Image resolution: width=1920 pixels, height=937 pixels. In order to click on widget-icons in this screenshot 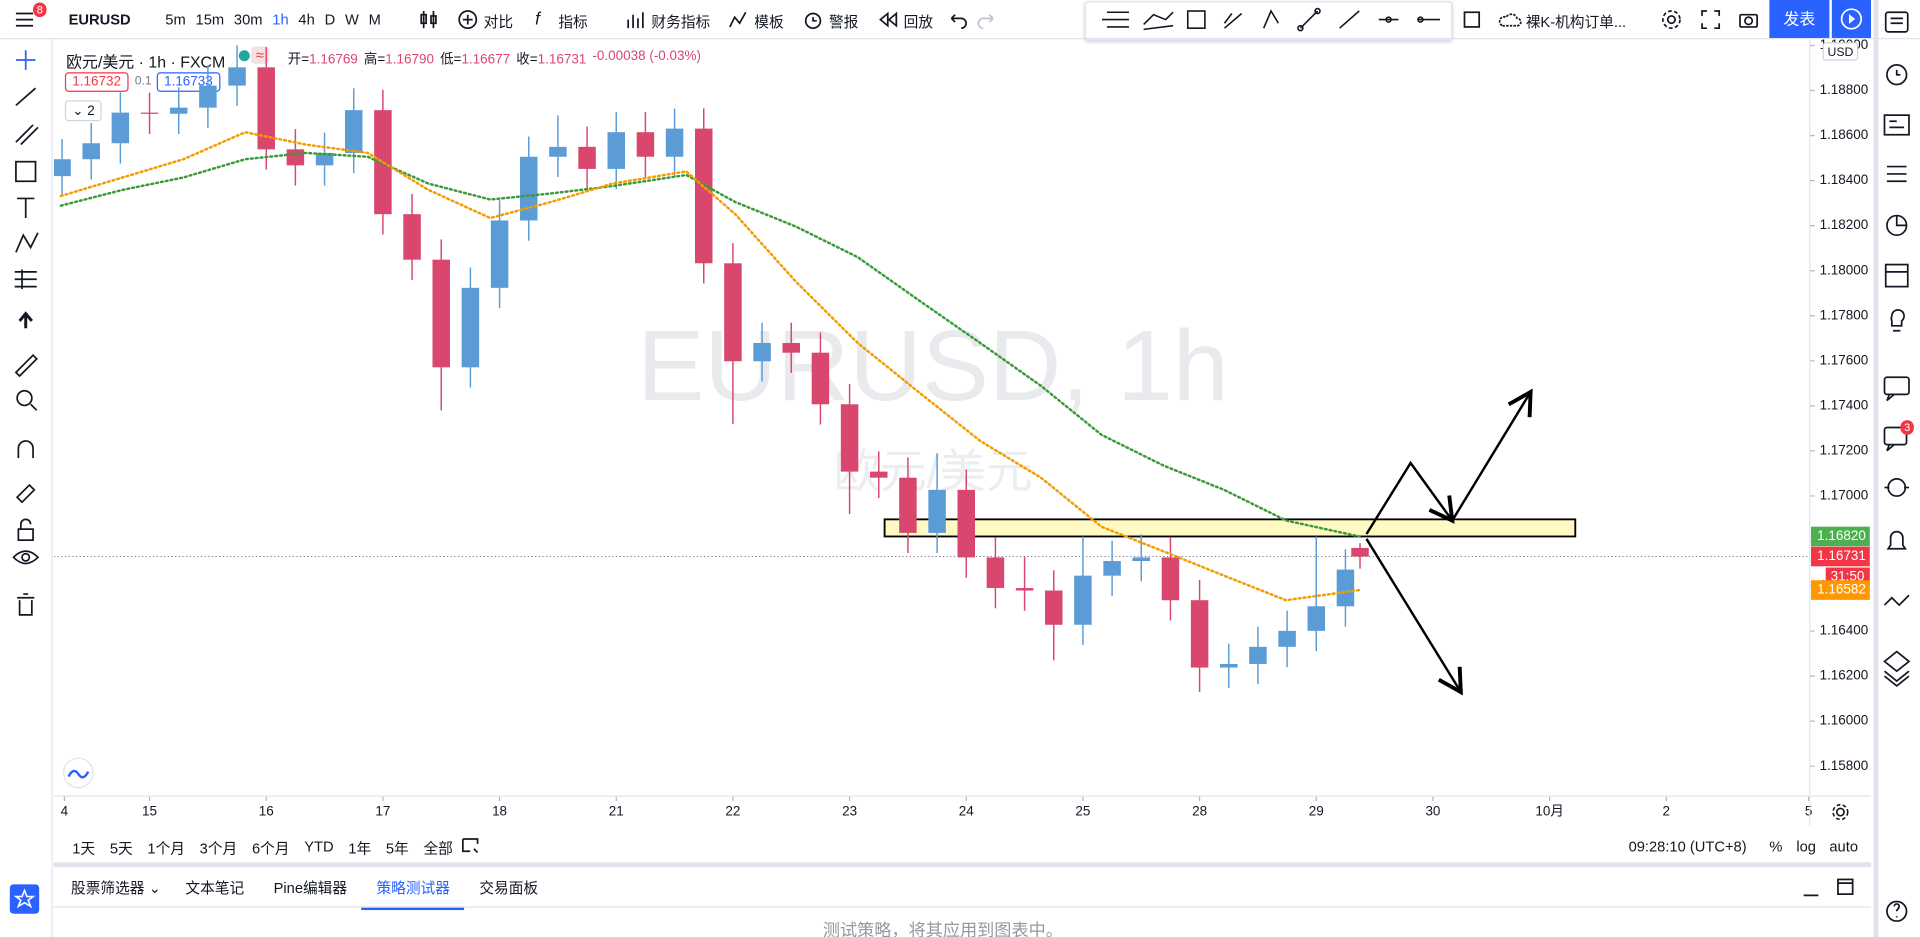, I will do `click(1897, 466)`.